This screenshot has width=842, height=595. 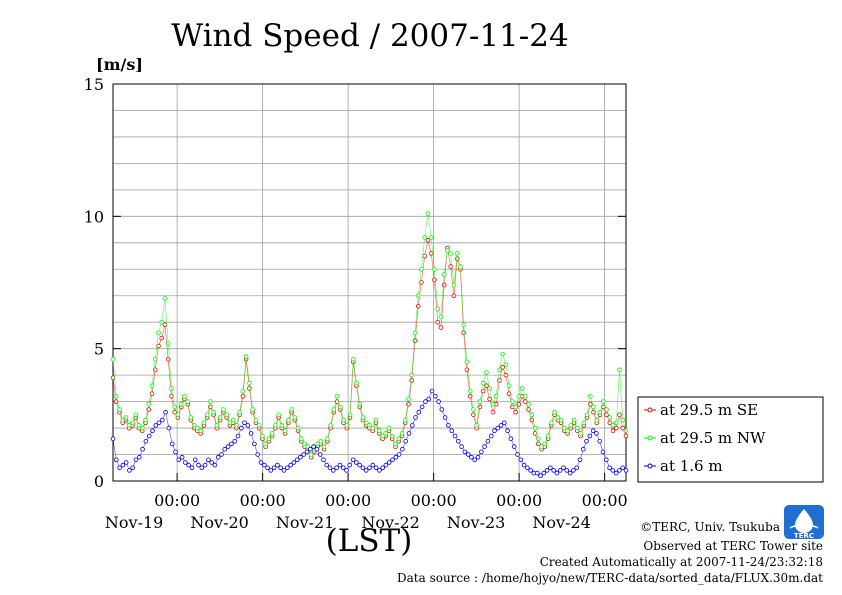 I want to click on x-tick-time-label: 00:00, so click(x=434, y=500).